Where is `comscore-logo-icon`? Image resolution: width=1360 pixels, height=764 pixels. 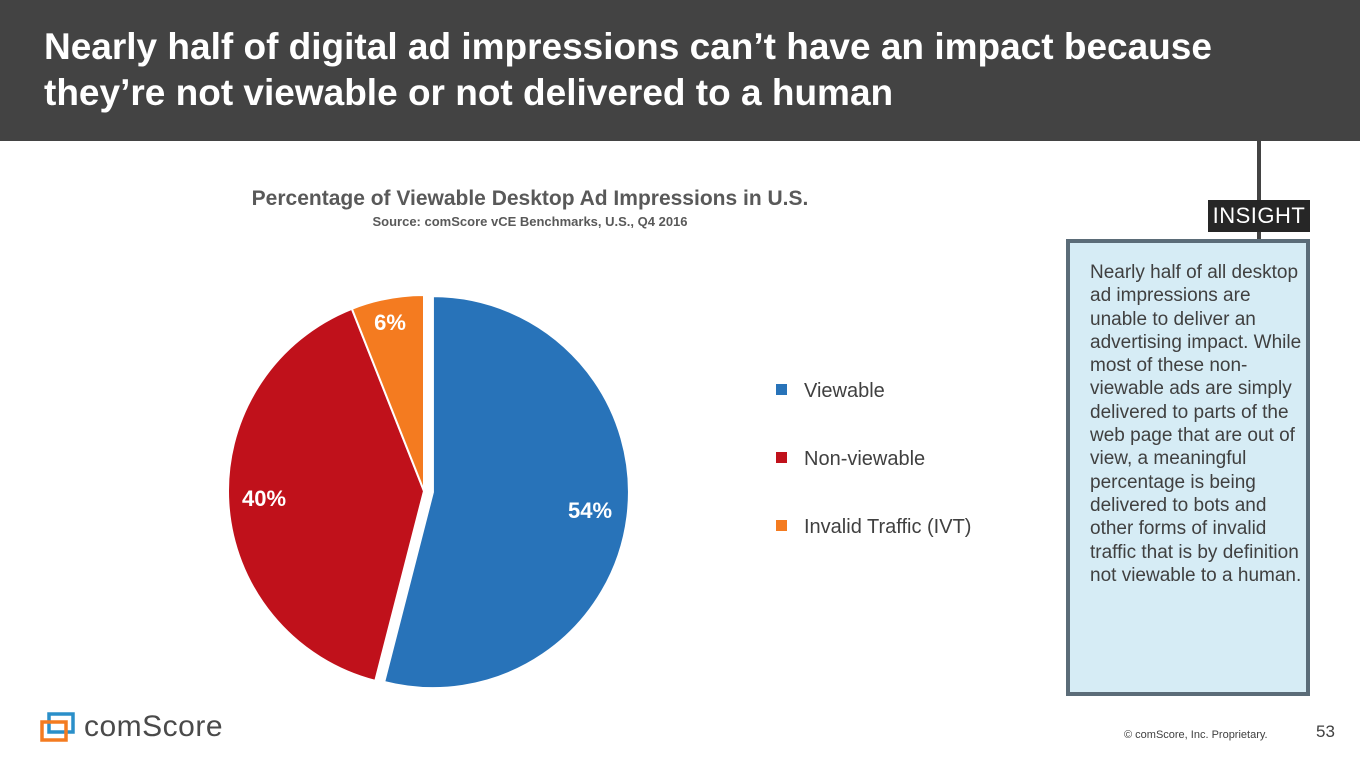 comscore-logo-icon is located at coordinates (57, 727).